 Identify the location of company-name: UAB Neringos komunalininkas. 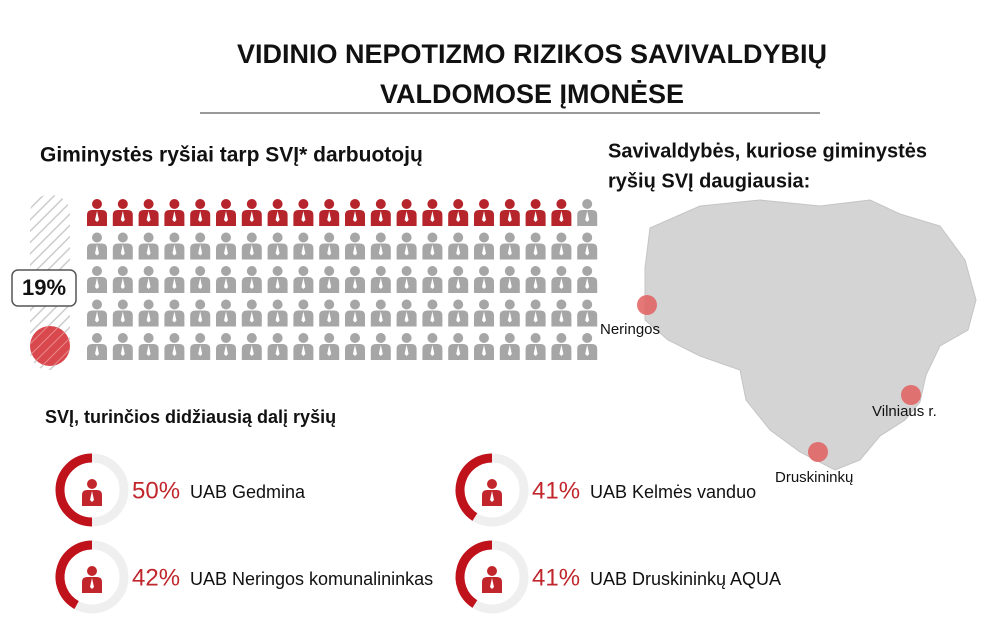
(311, 579).